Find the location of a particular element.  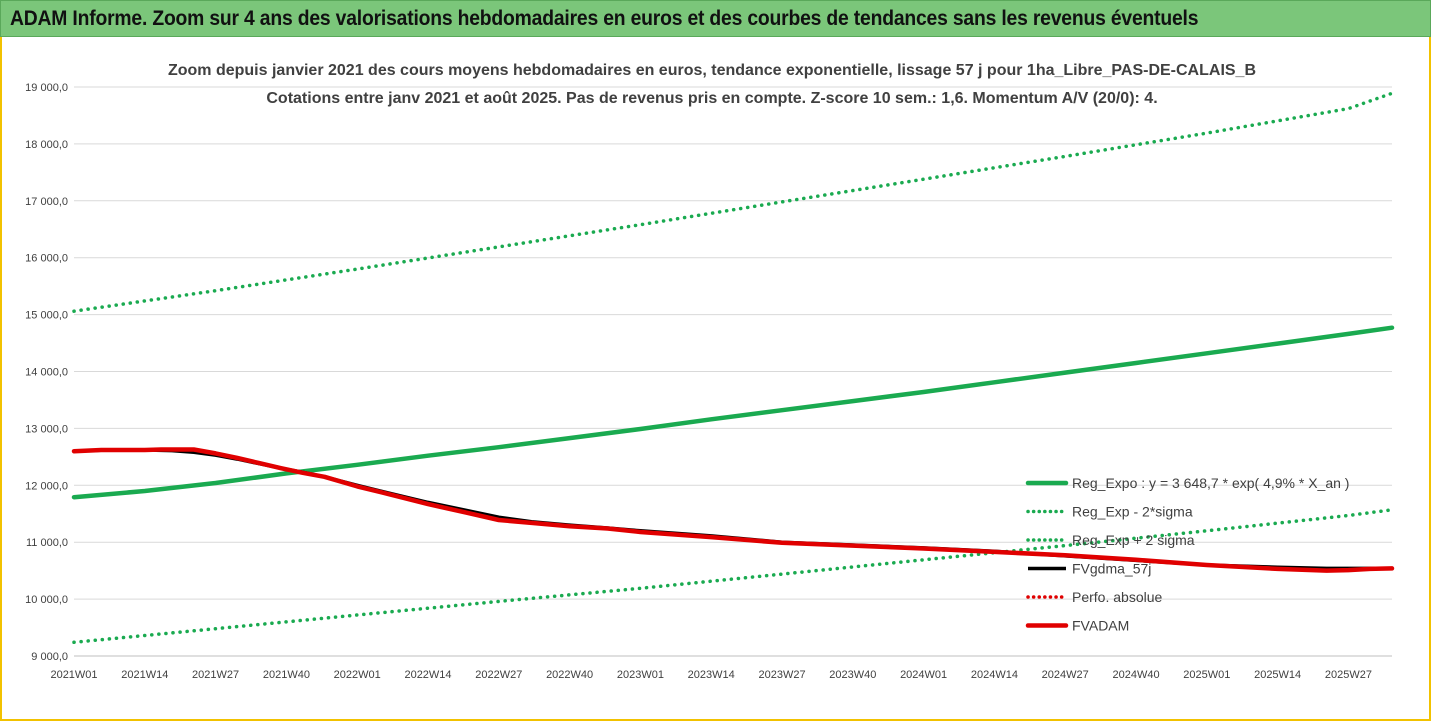

y-tick-label: 12 000,0 is located at coordinates (46, 486).